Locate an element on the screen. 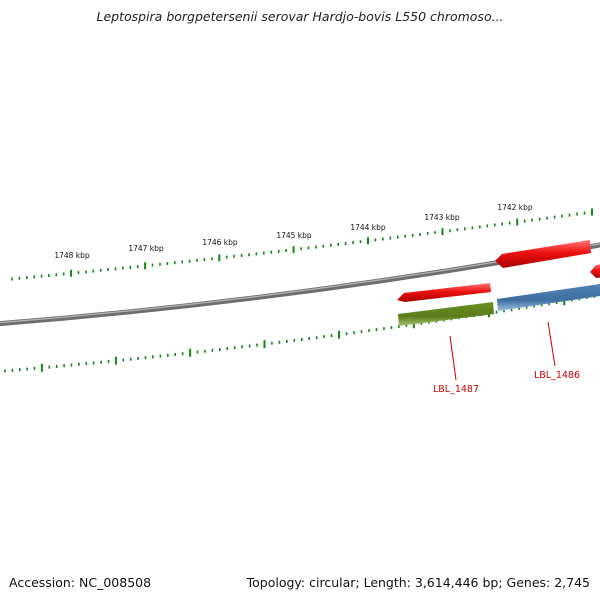 The height and width of the screenshot is (600, 600). gene-LBL_1487-label: LBL_1487 is located at coordinates (456, 389).